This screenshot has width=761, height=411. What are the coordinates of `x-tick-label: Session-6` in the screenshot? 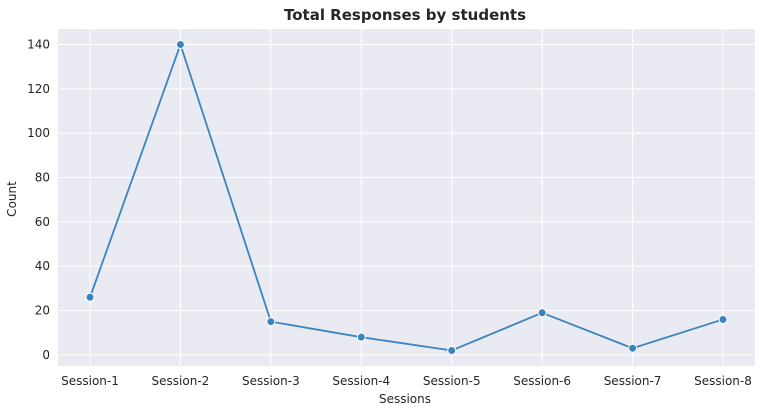 It's located at (542, 381).